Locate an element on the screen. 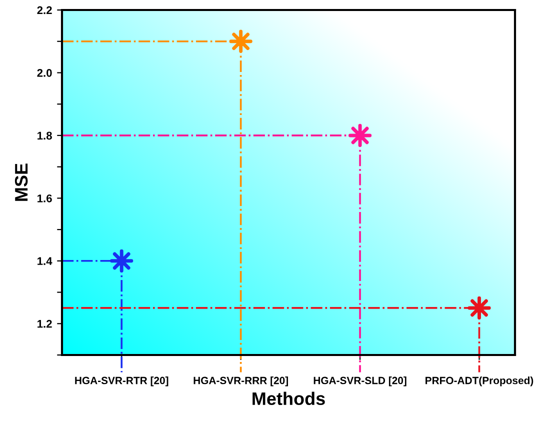 The image size is (544, 421). y-tick-label: 1.6 is located at coordinates (45, 198).